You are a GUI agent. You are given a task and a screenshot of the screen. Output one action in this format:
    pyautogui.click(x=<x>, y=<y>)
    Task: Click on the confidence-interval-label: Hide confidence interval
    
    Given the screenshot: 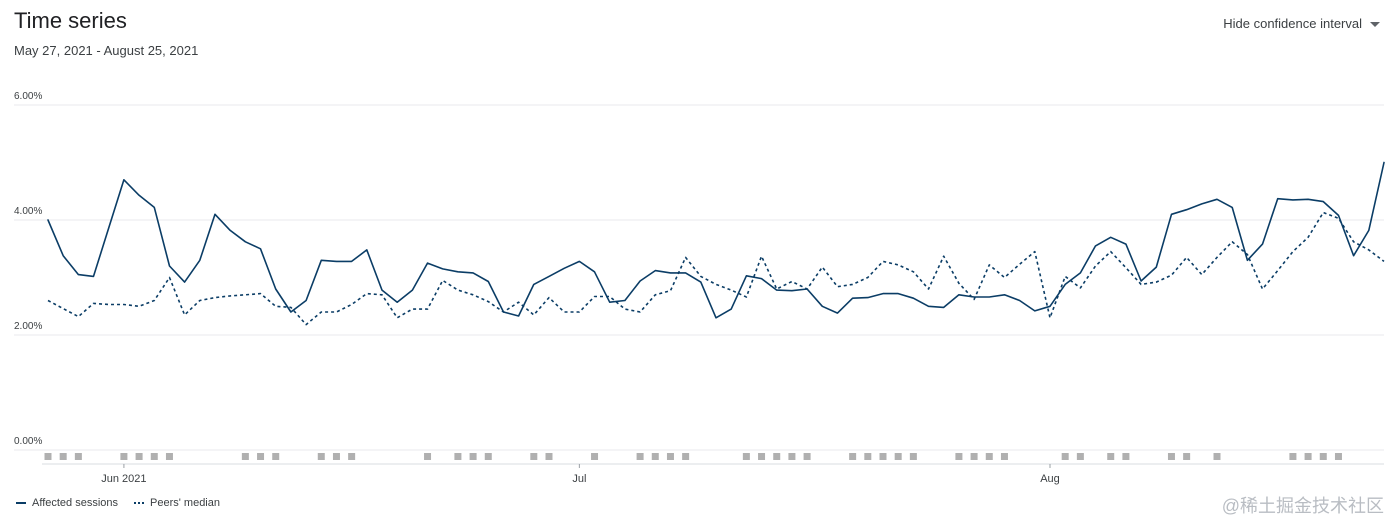 What is the action you would take?
    pyautogui.click(x=1292, y=23)
    